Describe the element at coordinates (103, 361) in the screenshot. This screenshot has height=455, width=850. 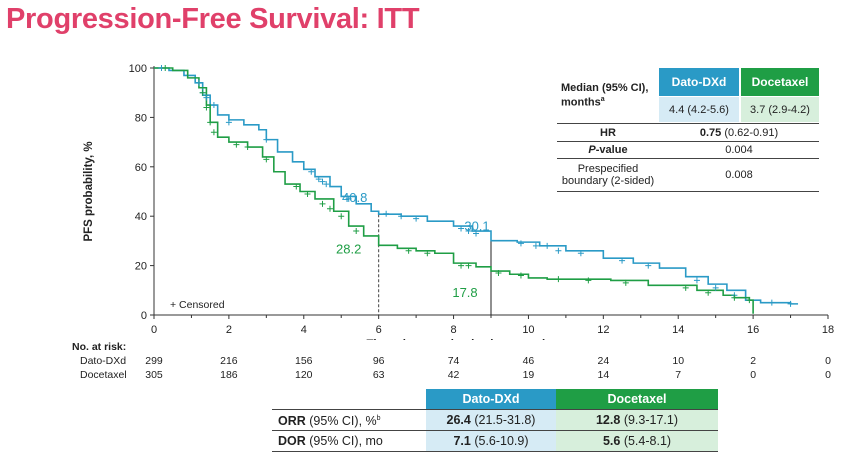
I see `at-risk-row-label: Dato-DXd` at that location.